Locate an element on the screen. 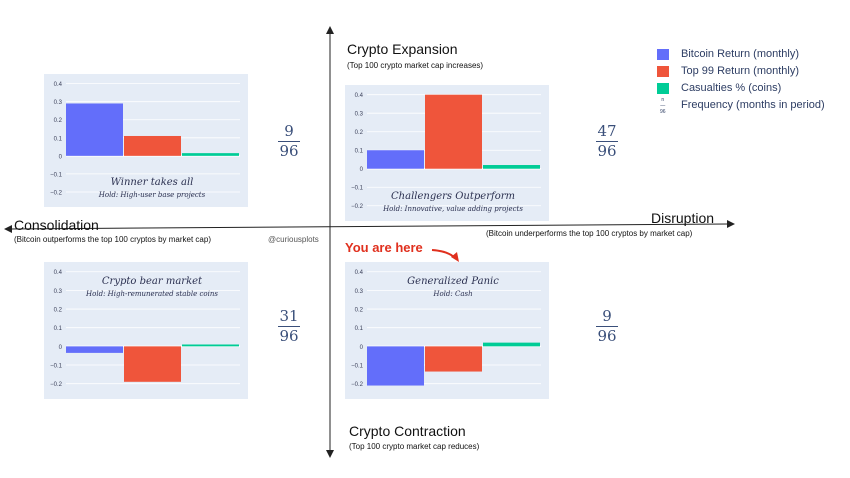  left-axis-title: Consolidation is located at coordinates (56, 225).